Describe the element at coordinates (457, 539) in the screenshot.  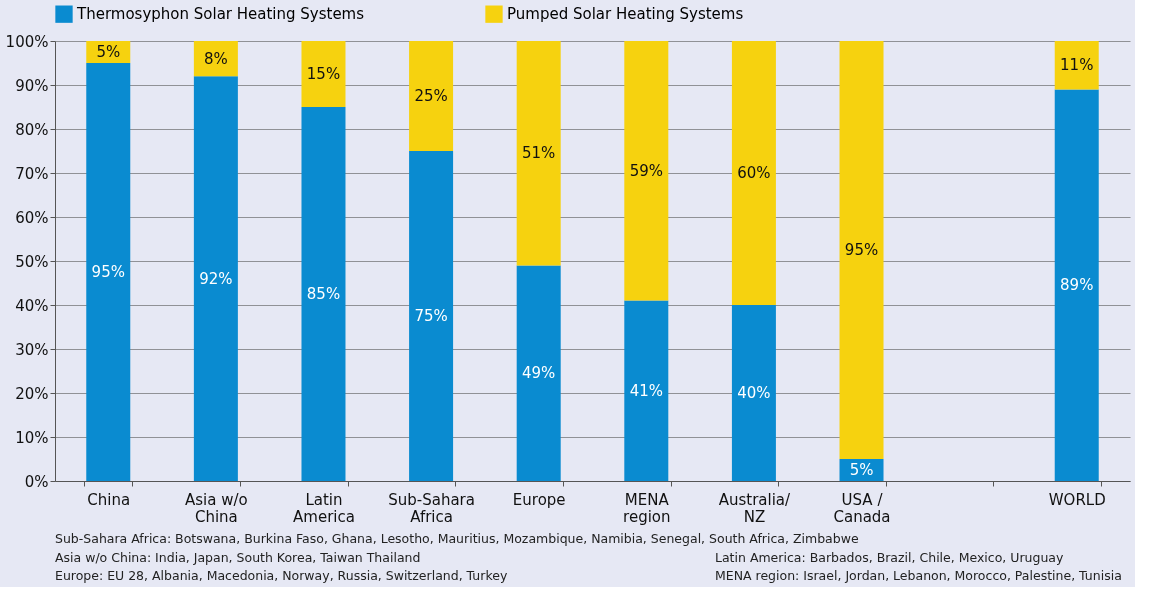
I see `text: Sub-Sahara Africa: Botswana, Burkina Faso, Ghana, Lesotho, Mauritius, Mozambique, Namibia, Senegal, South Africa, Zimbabwe` at that location.